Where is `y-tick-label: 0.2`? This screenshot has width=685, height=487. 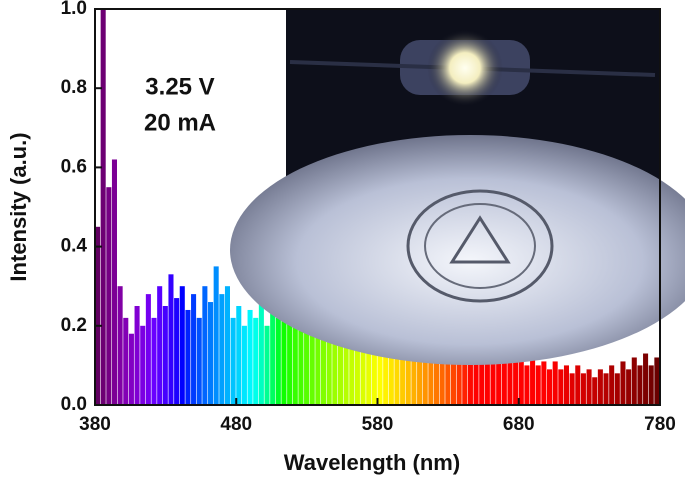
y-tick-label: 0.2 is located at coordinates (74, 325).